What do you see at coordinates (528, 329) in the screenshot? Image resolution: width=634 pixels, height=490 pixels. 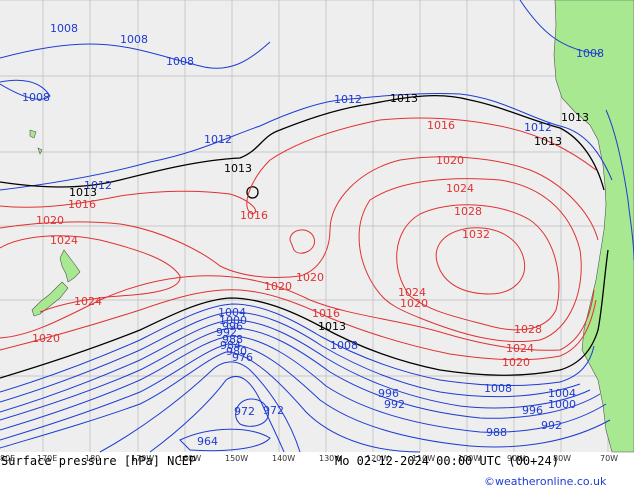 I see `isobar-label: 1028` at bounding box center [528, 329].